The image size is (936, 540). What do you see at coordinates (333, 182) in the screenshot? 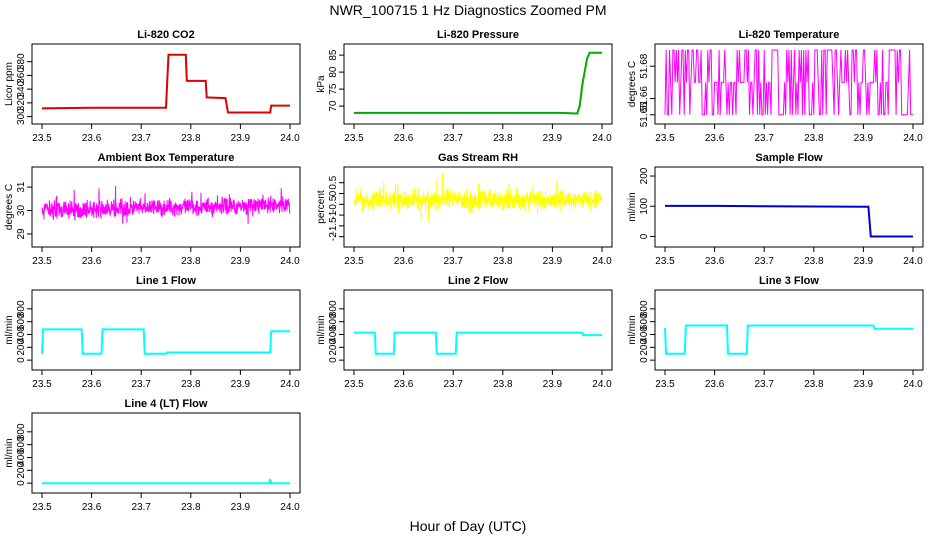
I see `y-tick-label: 0.5` at bounding box center [333, 182].